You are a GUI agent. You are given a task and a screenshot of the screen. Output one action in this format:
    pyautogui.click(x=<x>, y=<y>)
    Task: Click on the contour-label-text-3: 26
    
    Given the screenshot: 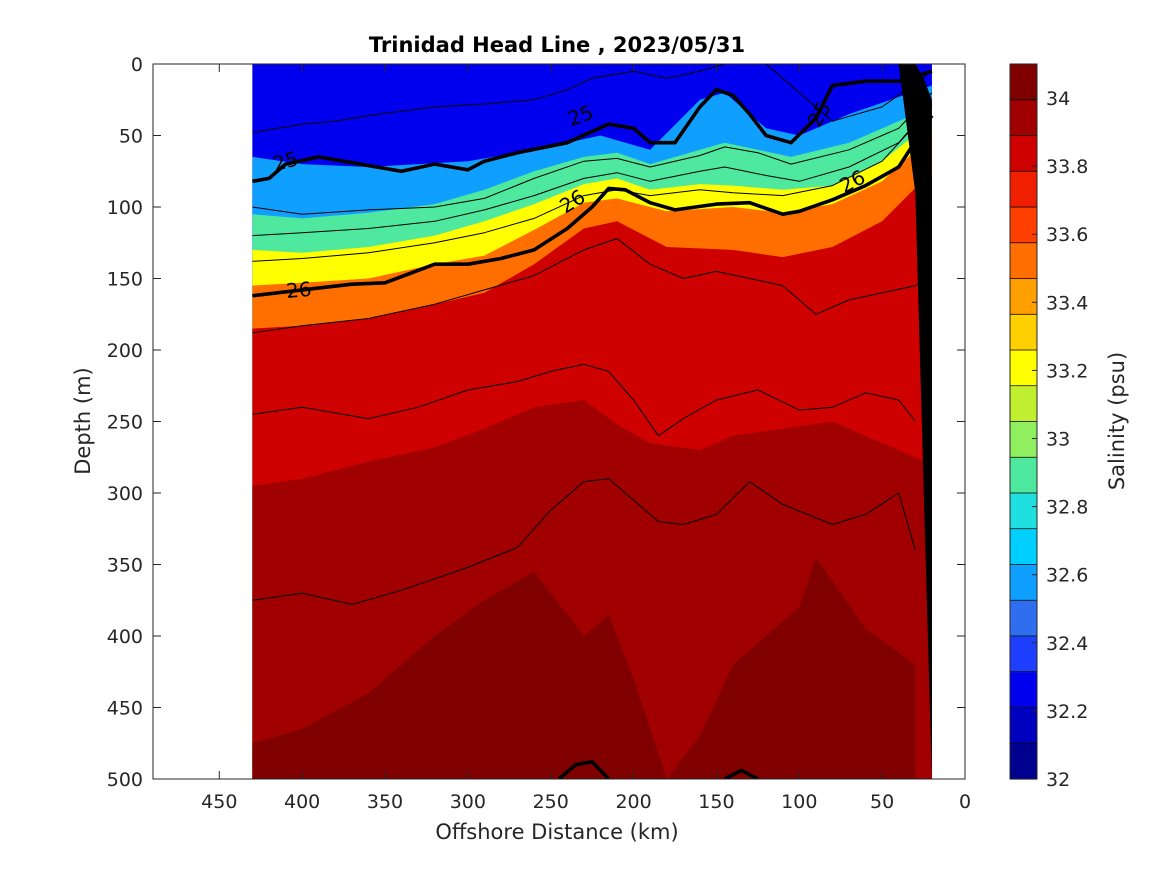 What is the action you would take?
    pyautogui.click(x=298, y=290)
    